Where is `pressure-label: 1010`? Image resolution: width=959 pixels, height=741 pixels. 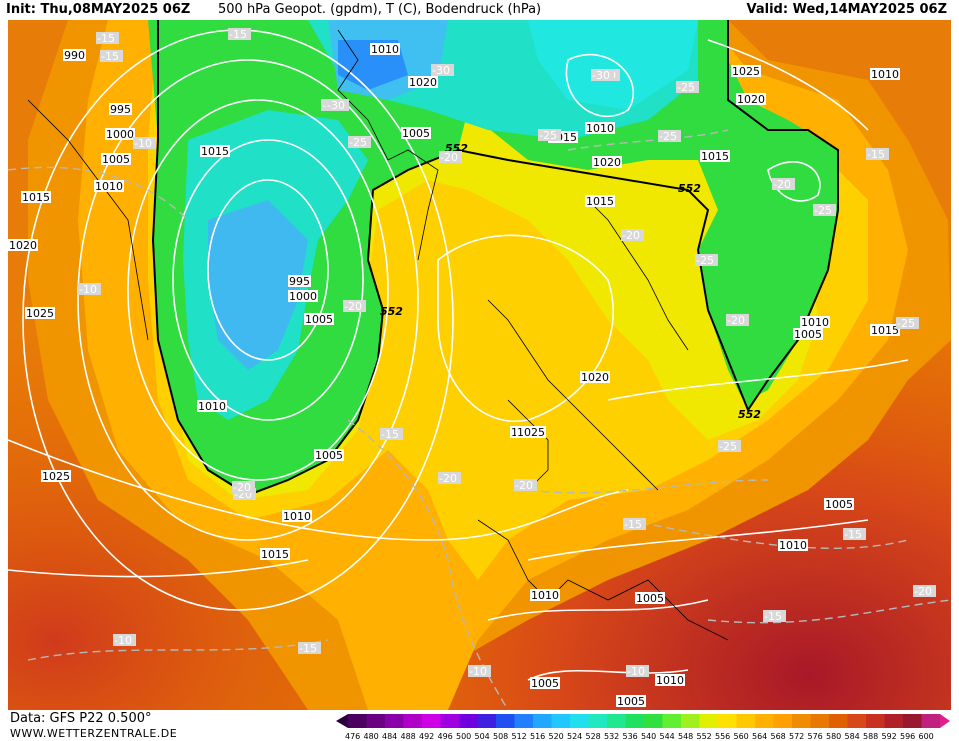 pressure-label: 1010 is located at coordinates (109, 186).